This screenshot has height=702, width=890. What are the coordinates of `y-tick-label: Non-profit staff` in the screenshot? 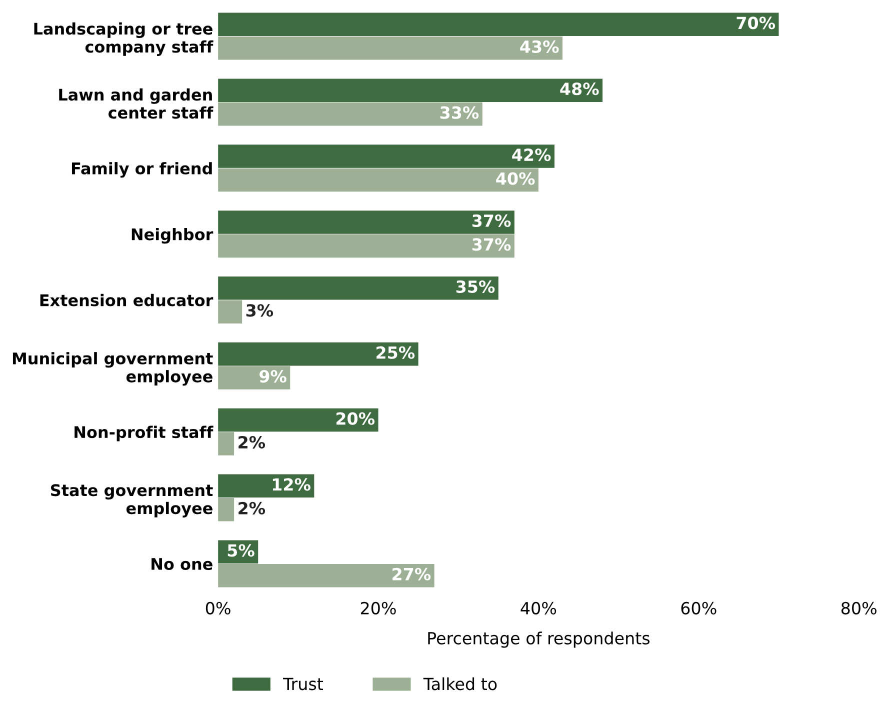 It's located at (144, 434).